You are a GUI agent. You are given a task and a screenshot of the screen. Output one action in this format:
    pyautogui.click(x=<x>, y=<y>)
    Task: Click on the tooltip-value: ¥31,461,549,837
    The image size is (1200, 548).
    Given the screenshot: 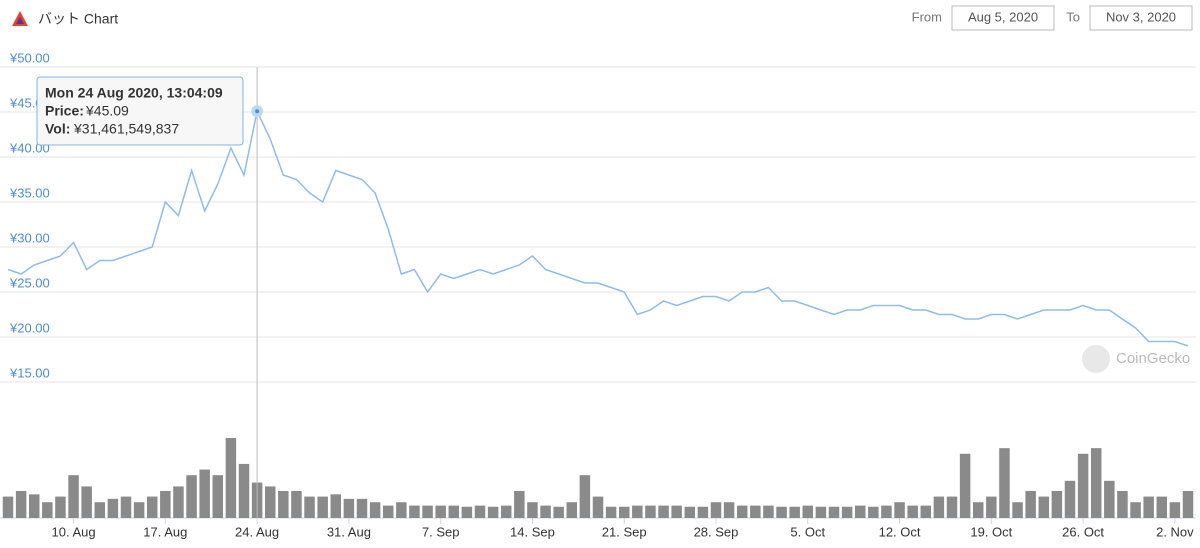 What is the action you would take?
    pyautogui.click(x=126, y=129)
    